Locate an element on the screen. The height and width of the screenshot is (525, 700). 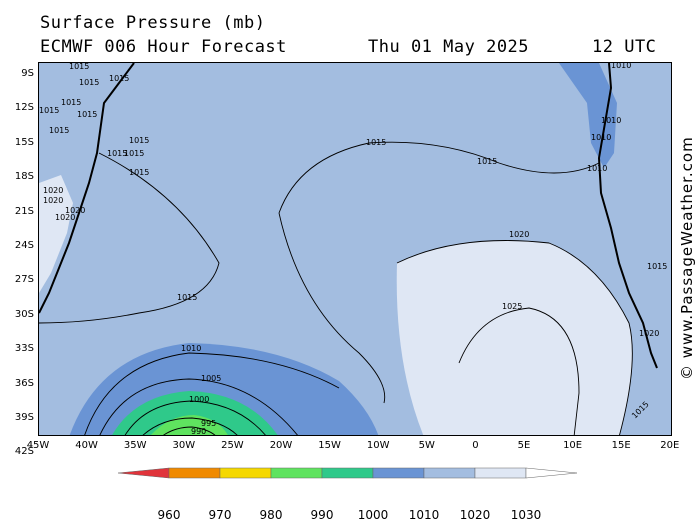
contour-label: 1025 is located at coordinates (512, 306).